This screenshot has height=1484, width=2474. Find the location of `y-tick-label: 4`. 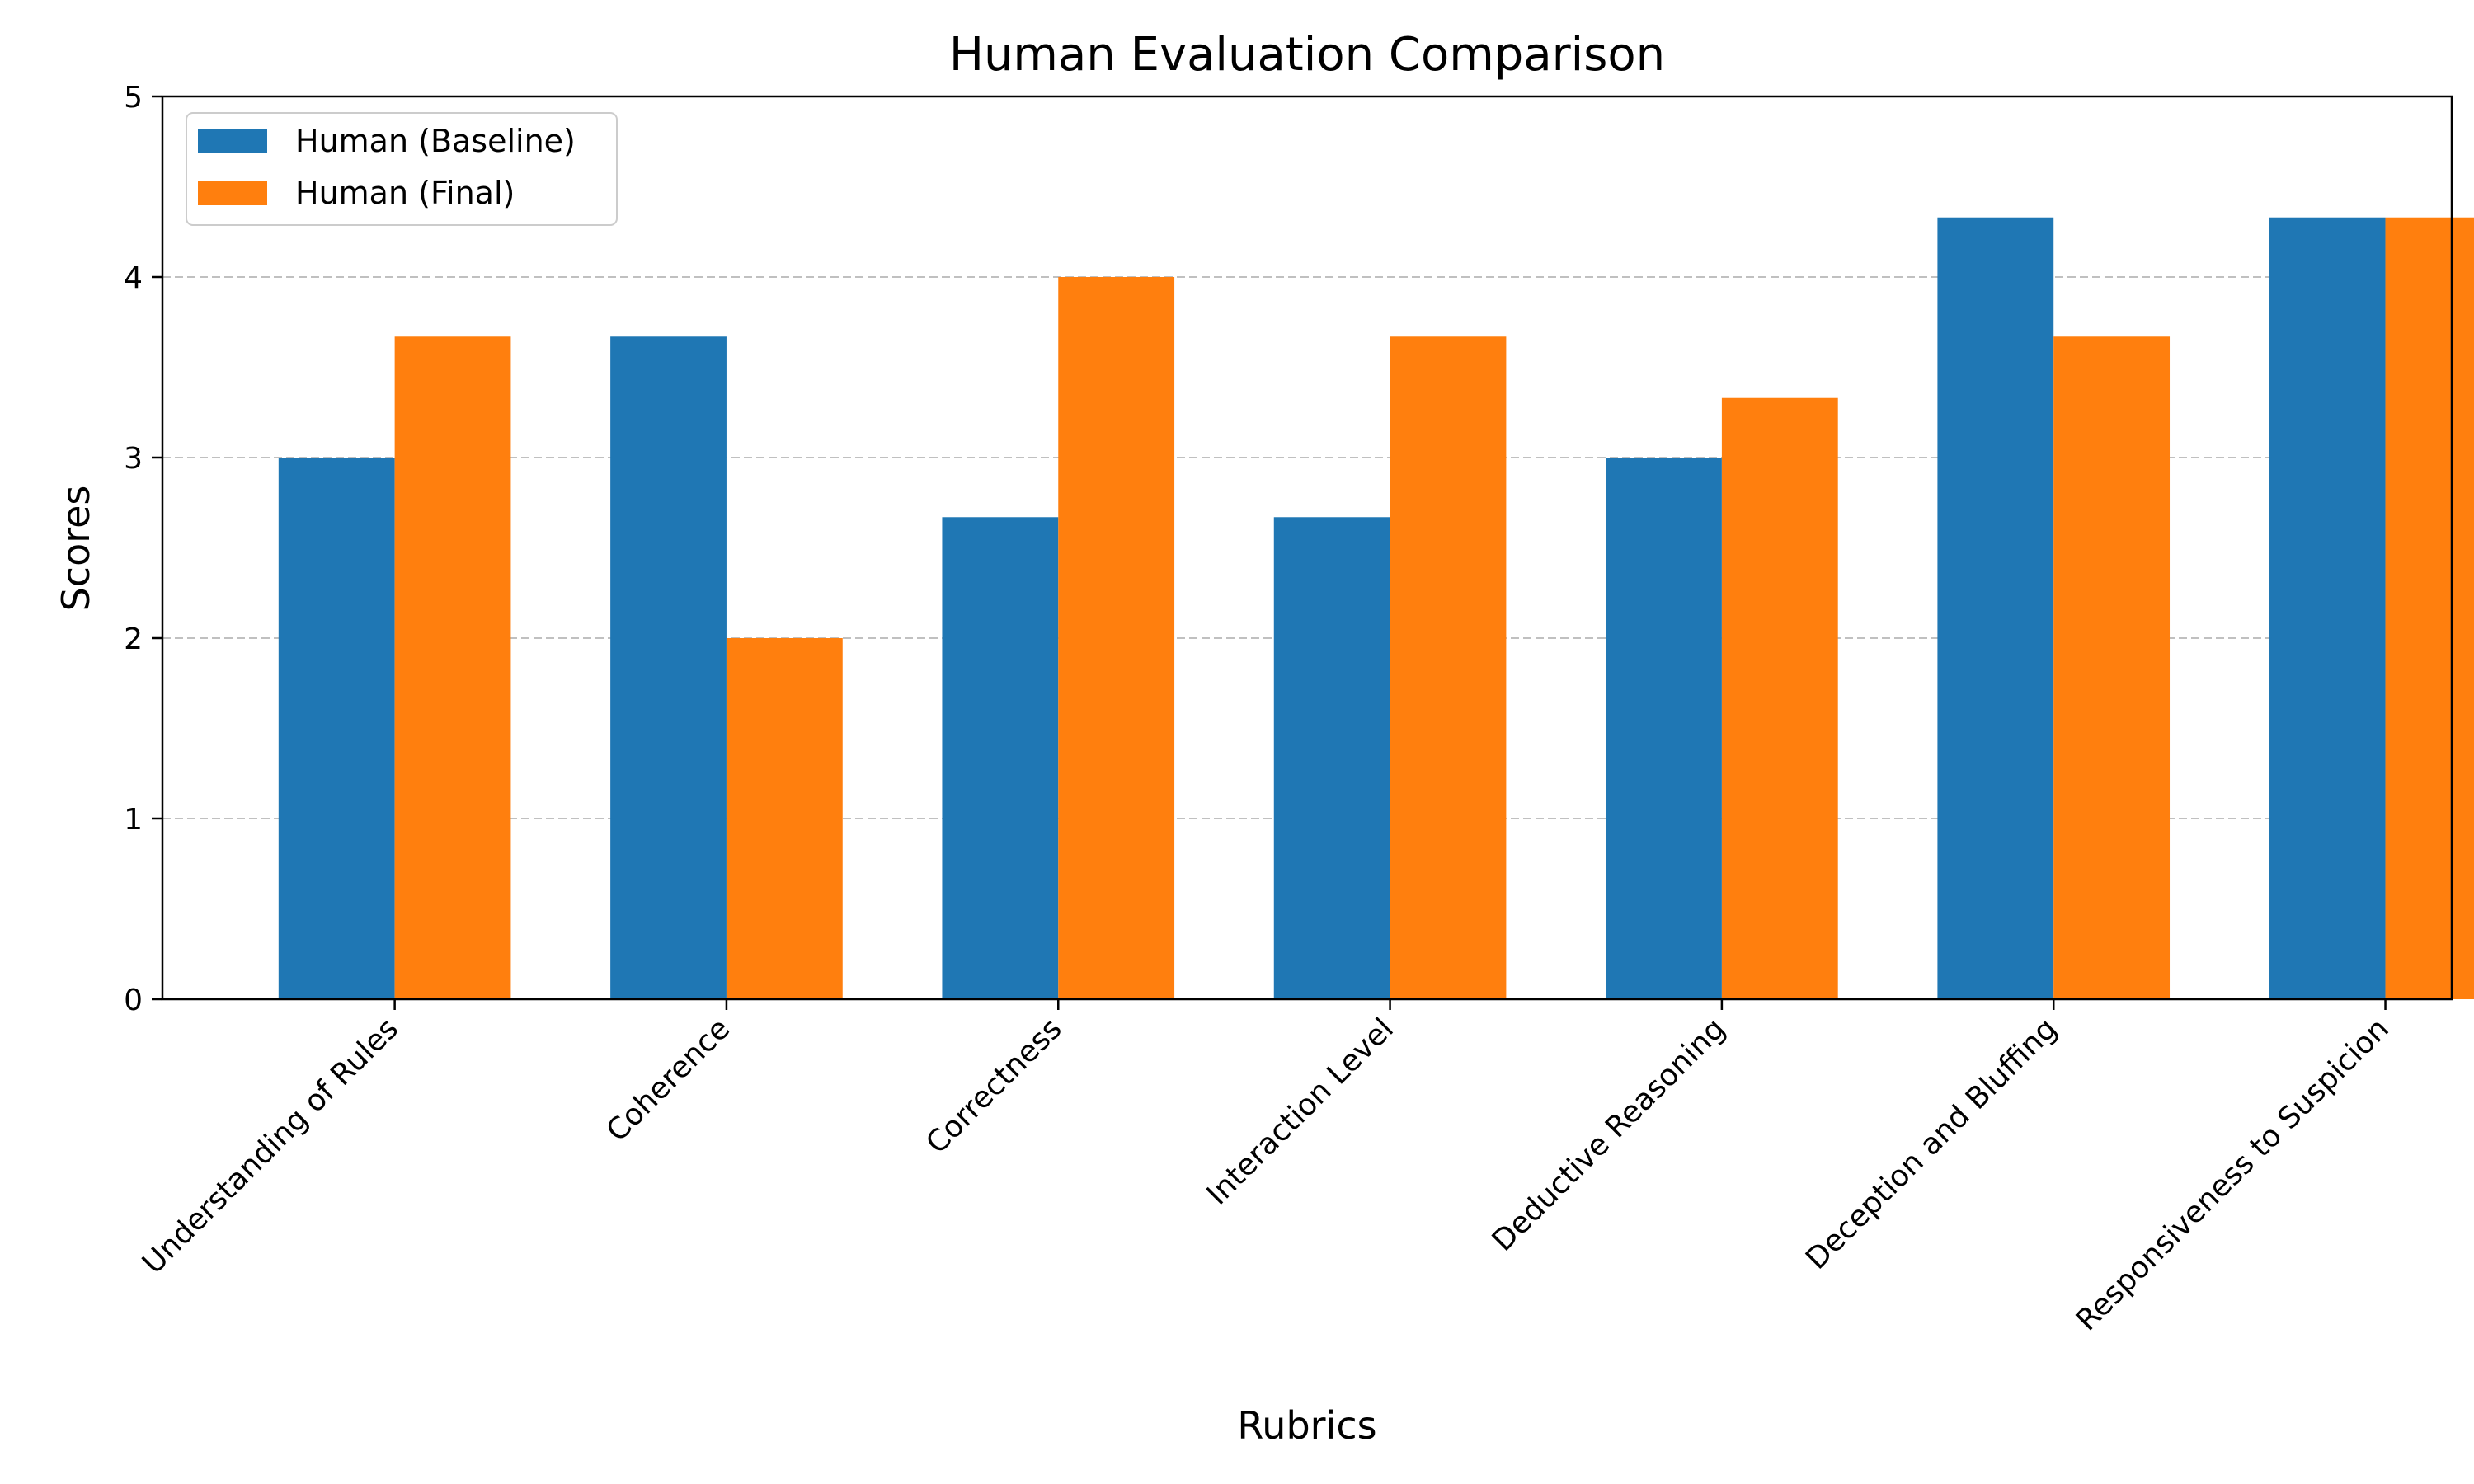

y-tick-label: 4 is located at coordinates (133, 278).